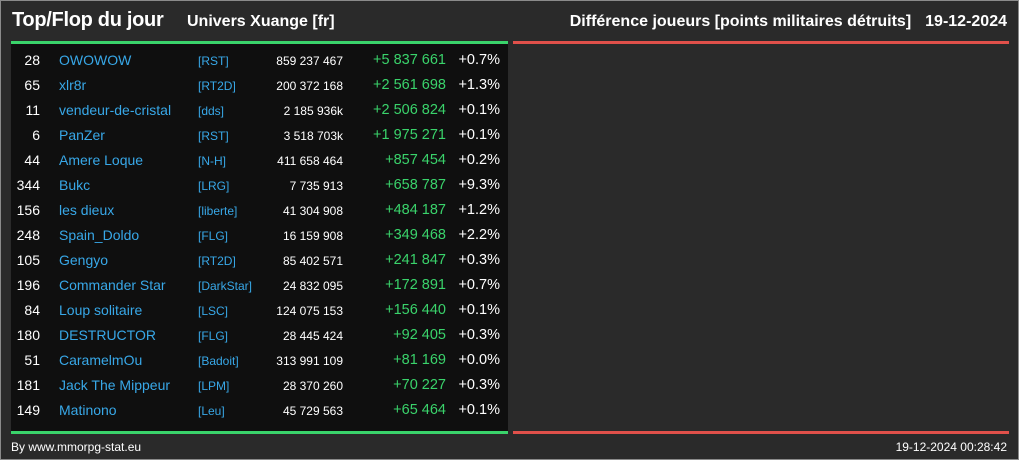 The image size is (1019, 460). What do you see at coordinates (32, 85) in the screenshot?
I see `player-rank: 65` at bounding box center [32, 85].